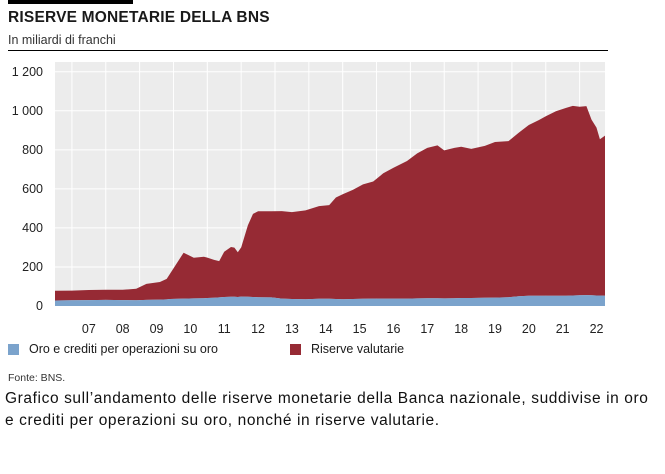 The width and height of the screenshot is (665, 474). Describe the element at coordinates (32, 150) in the screenshot. I see `y-tick-label: 800` at that location.